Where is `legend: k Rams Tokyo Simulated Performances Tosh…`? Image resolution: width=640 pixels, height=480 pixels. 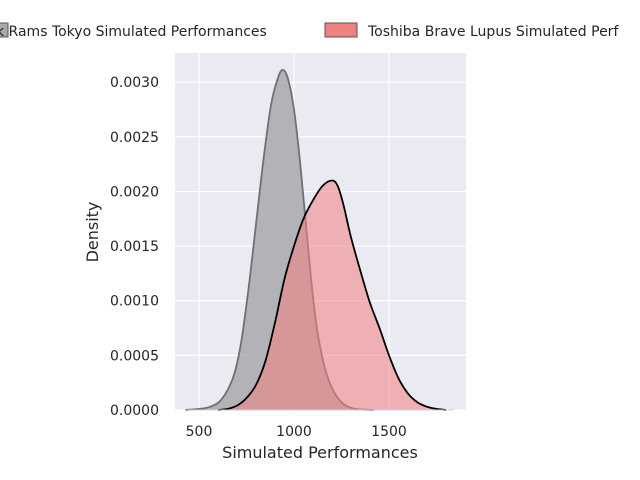
legend: k Rams Tokyo Simulated Performances Tosh… is located at coordinates (309, 31).